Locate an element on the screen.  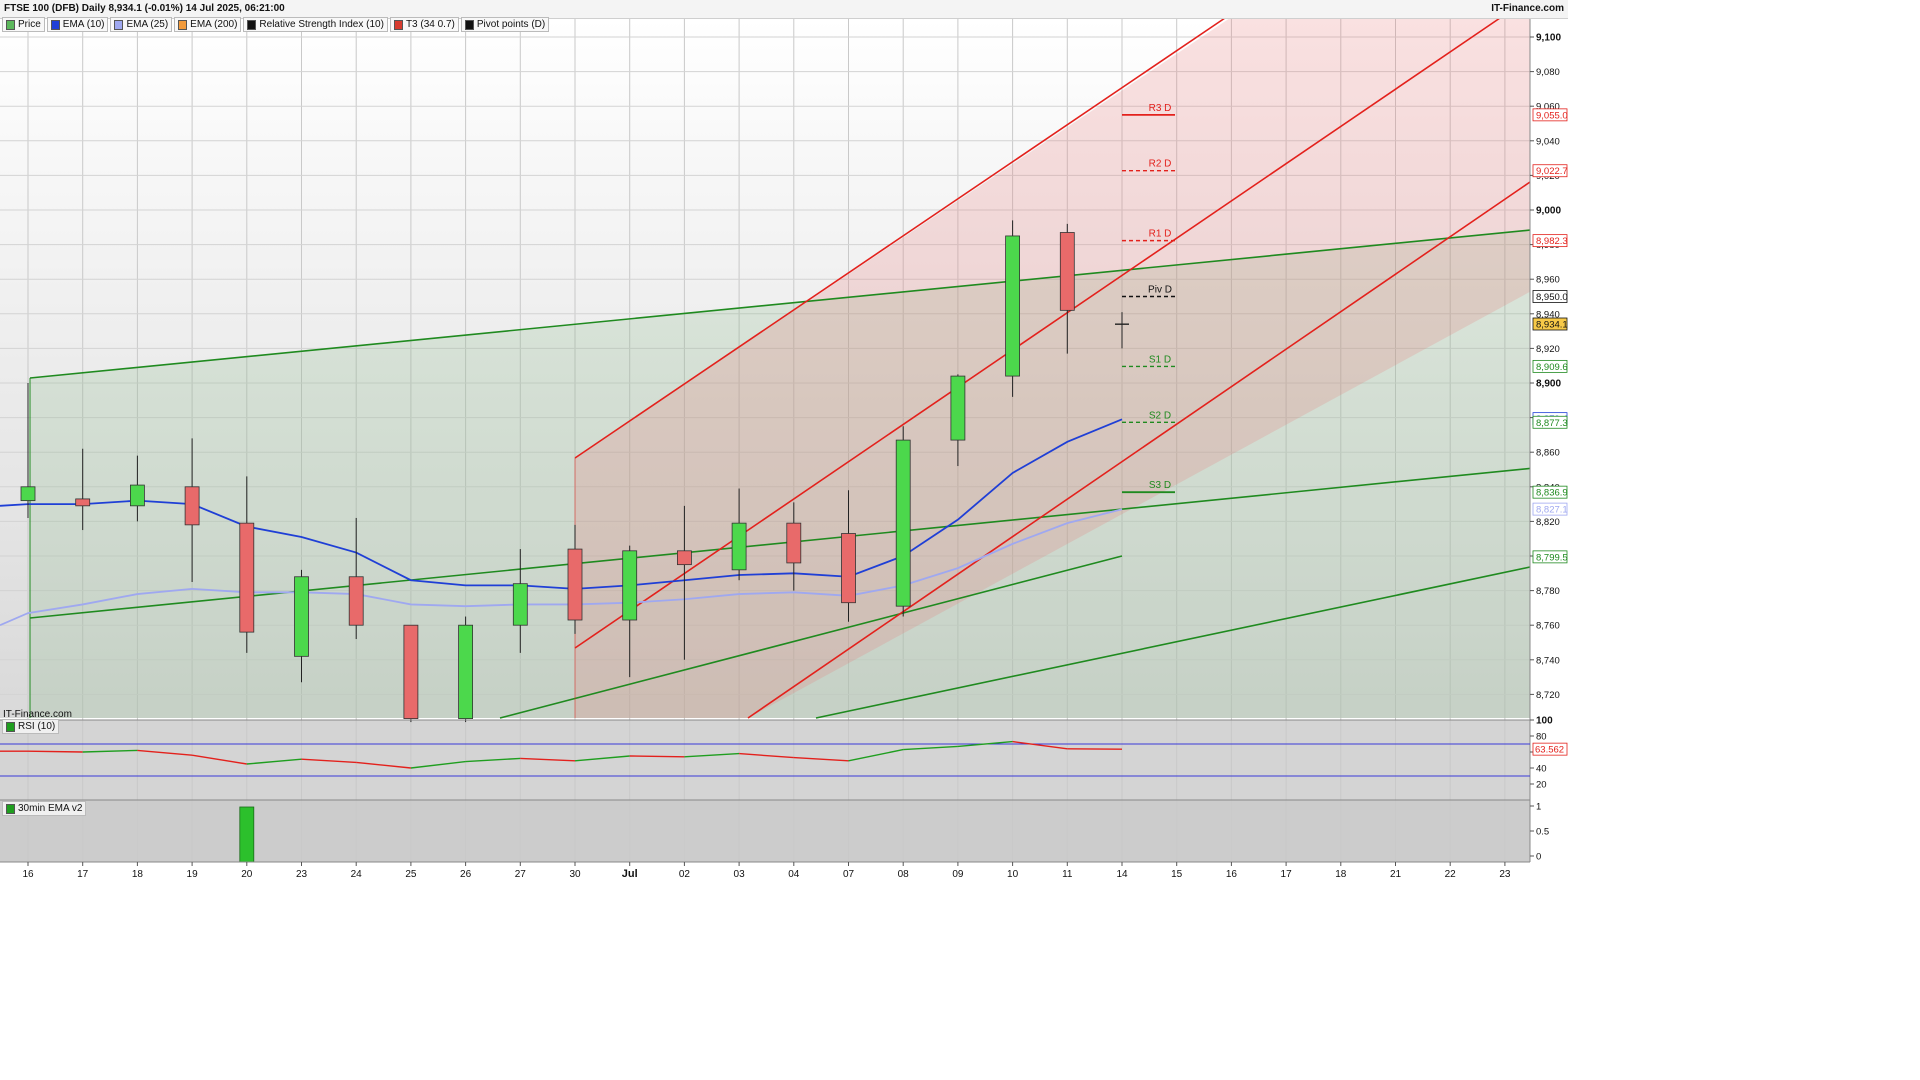
legend-item-ema25: EMA (25) is located at coordinates (141, 24).